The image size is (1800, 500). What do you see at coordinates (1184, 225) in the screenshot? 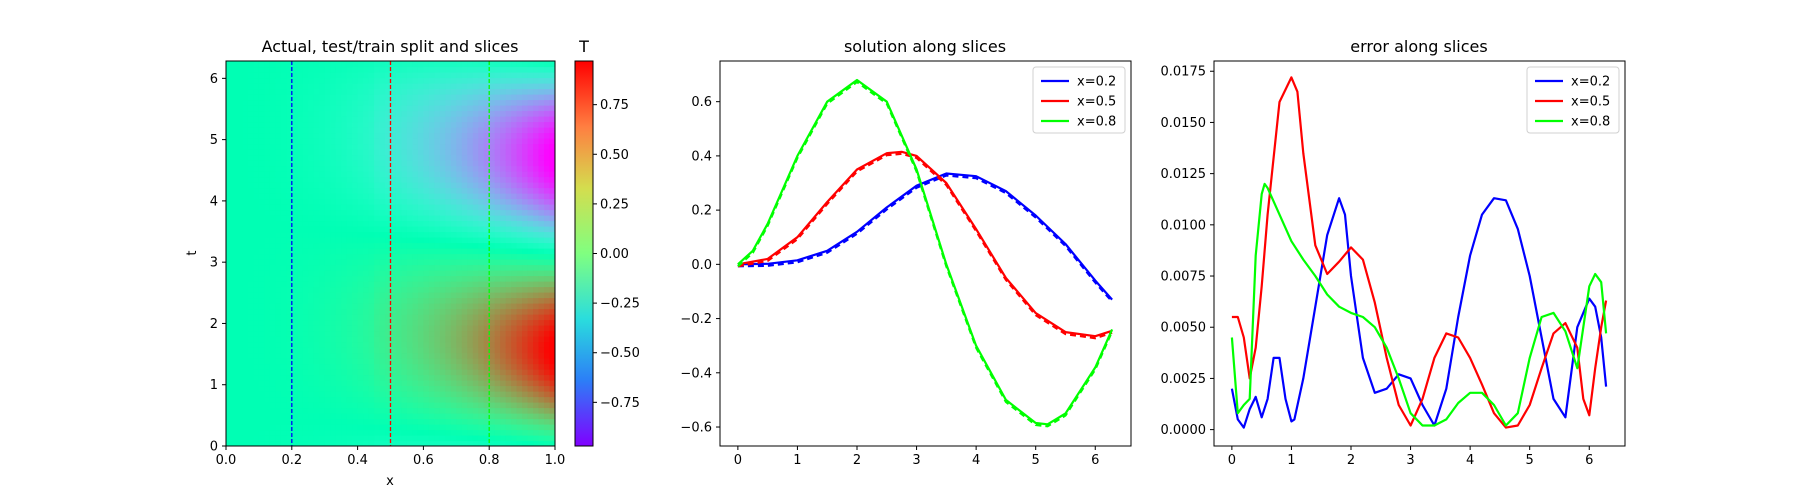
I see `y-tick-label: 0.0100` at bounding box center [1184, 225].